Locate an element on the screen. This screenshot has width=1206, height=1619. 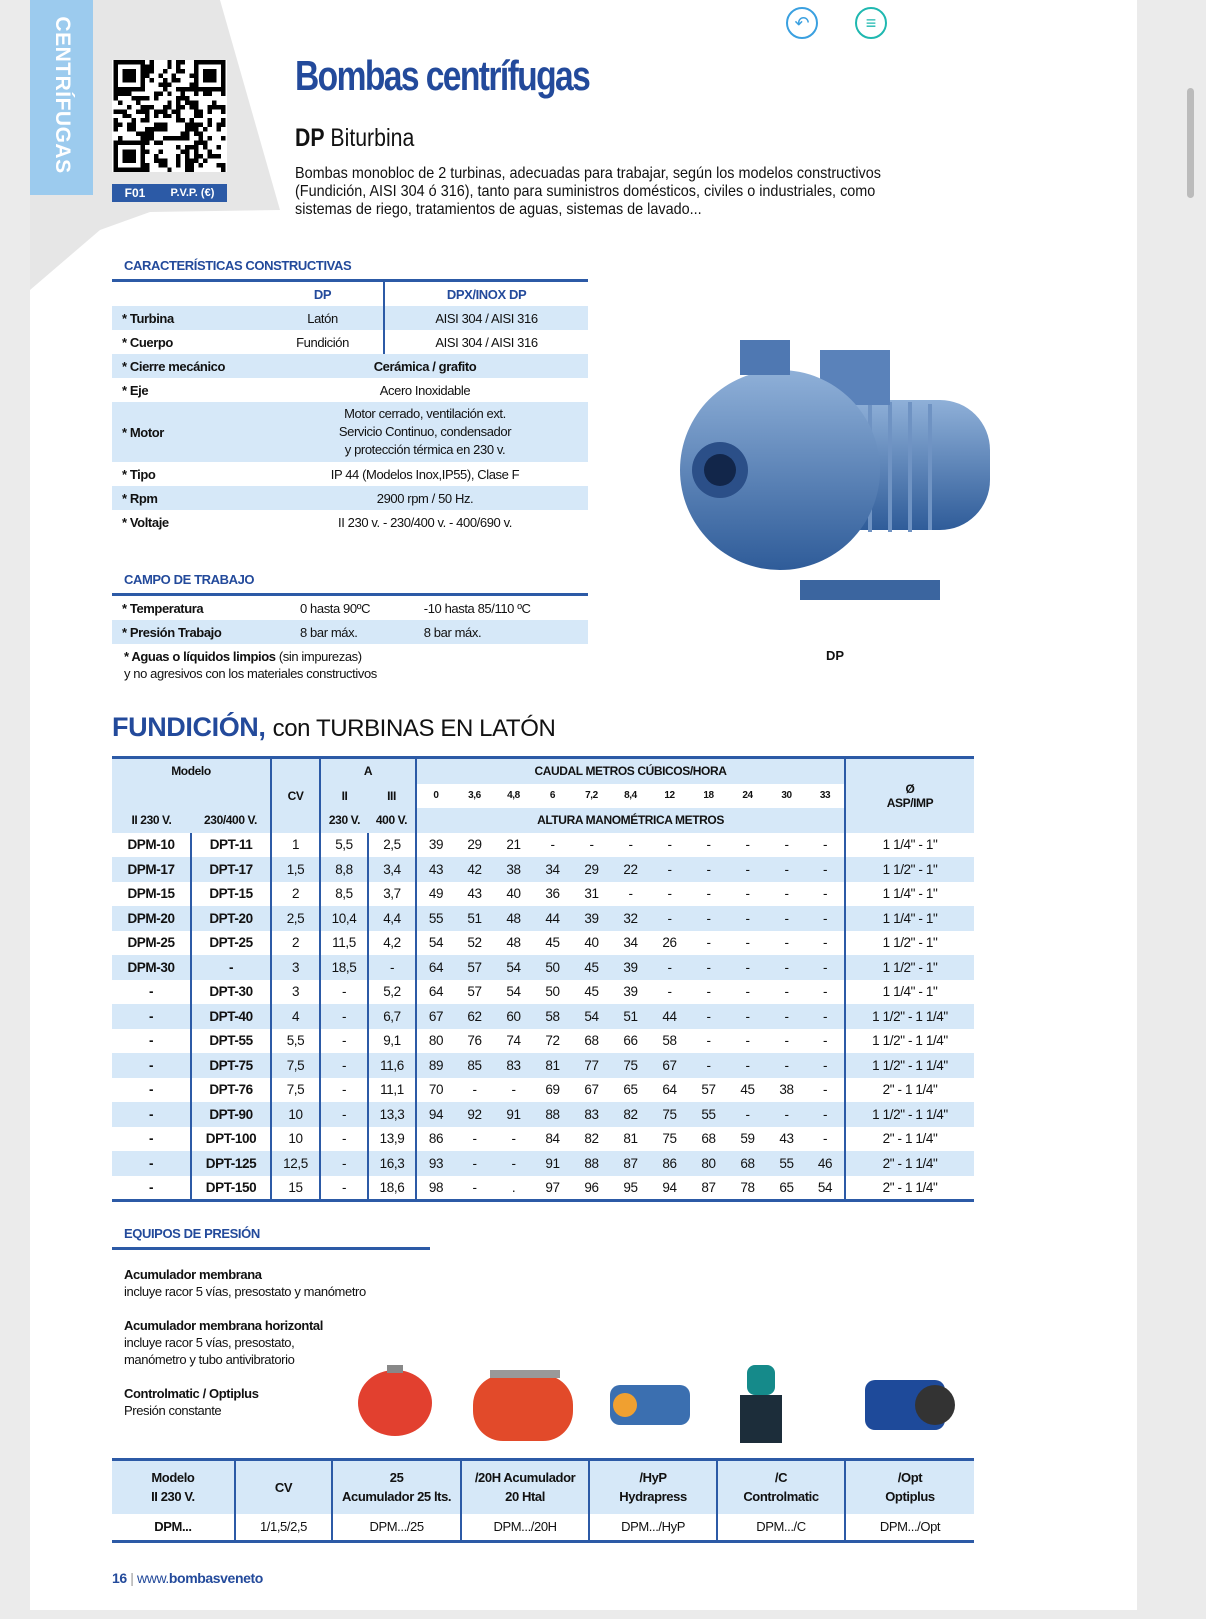
work-label: * Presión Trabajo is located at coordinates (201, 632).